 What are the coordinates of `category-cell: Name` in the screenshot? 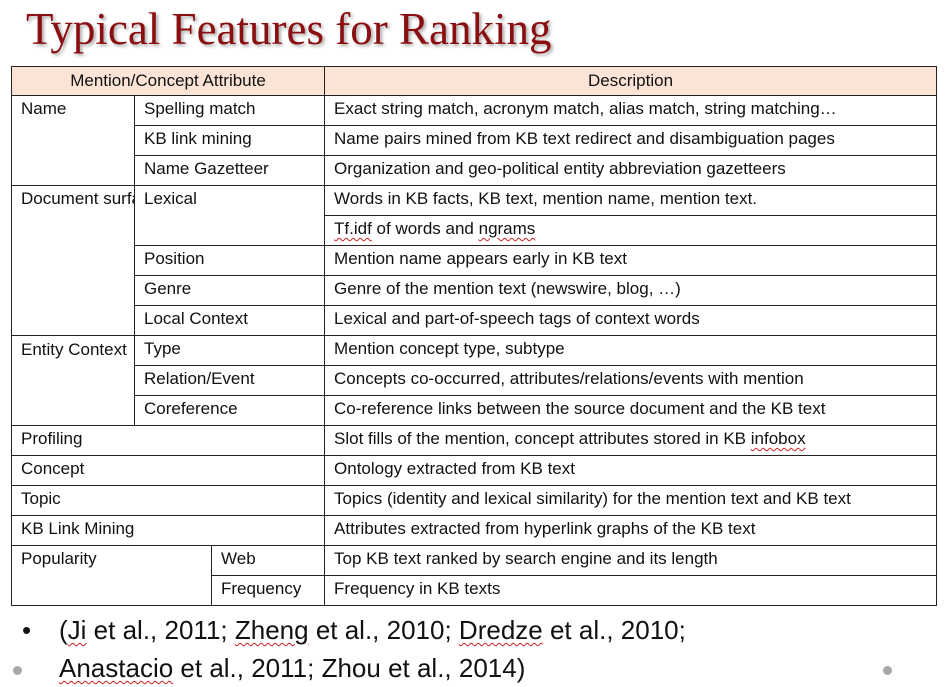 It's located at (73, 140).